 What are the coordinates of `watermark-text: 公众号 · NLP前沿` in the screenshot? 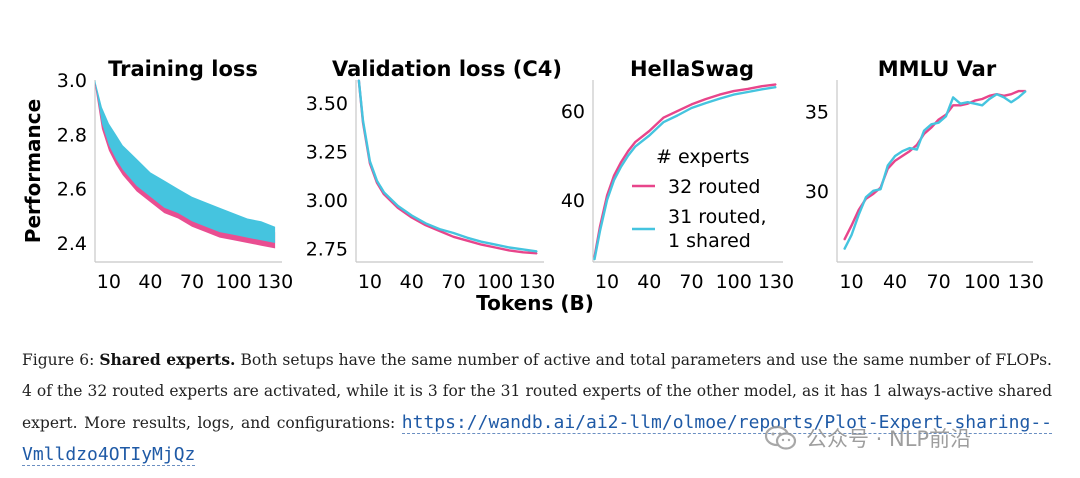 It's located at (889, 439).